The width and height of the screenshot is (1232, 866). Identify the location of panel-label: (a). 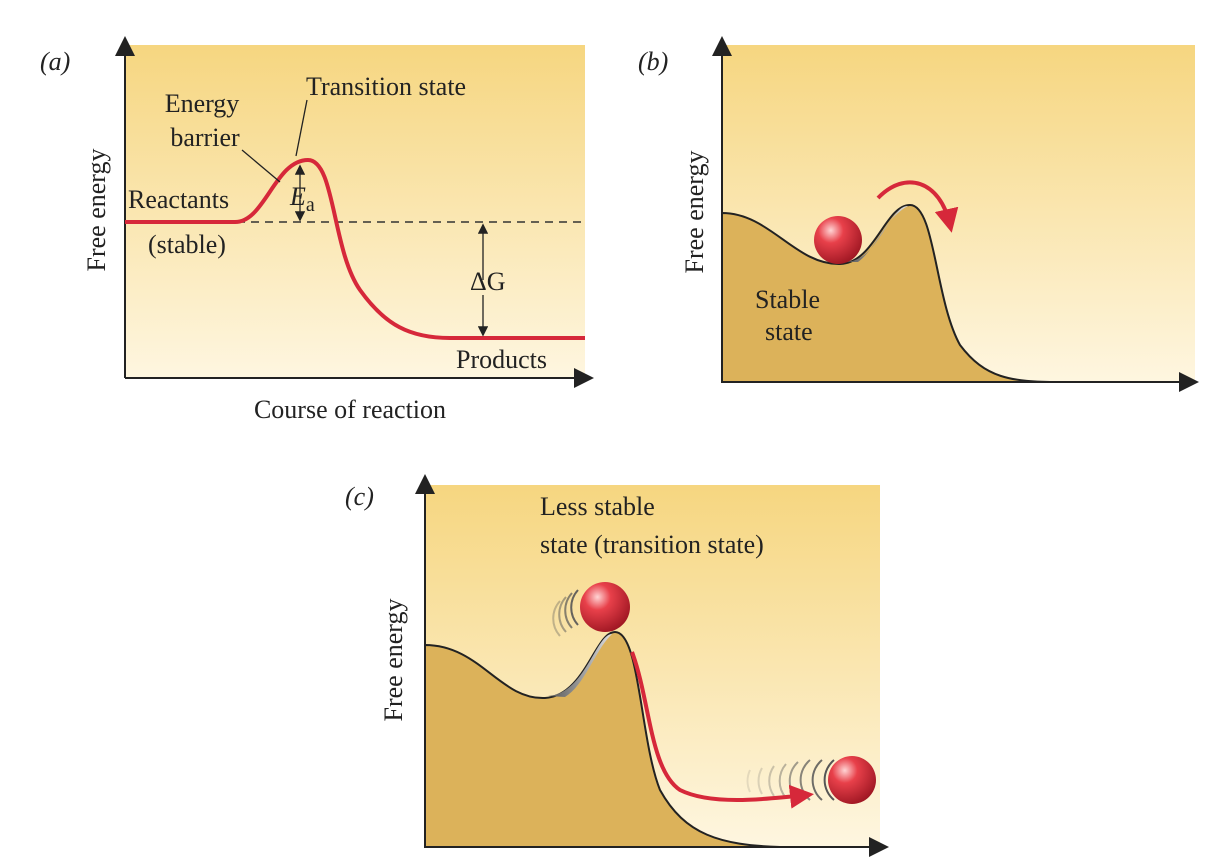
(55, 61).